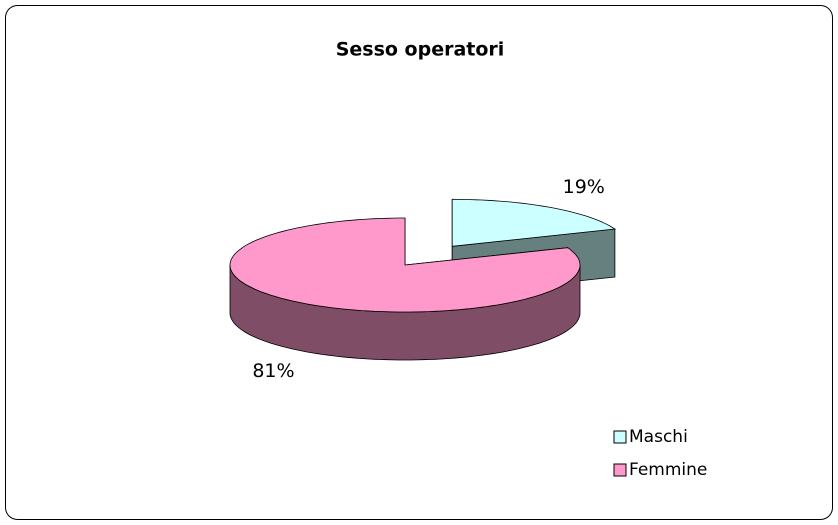  I want to click on legend-label: Femmine, so click(668, 470).